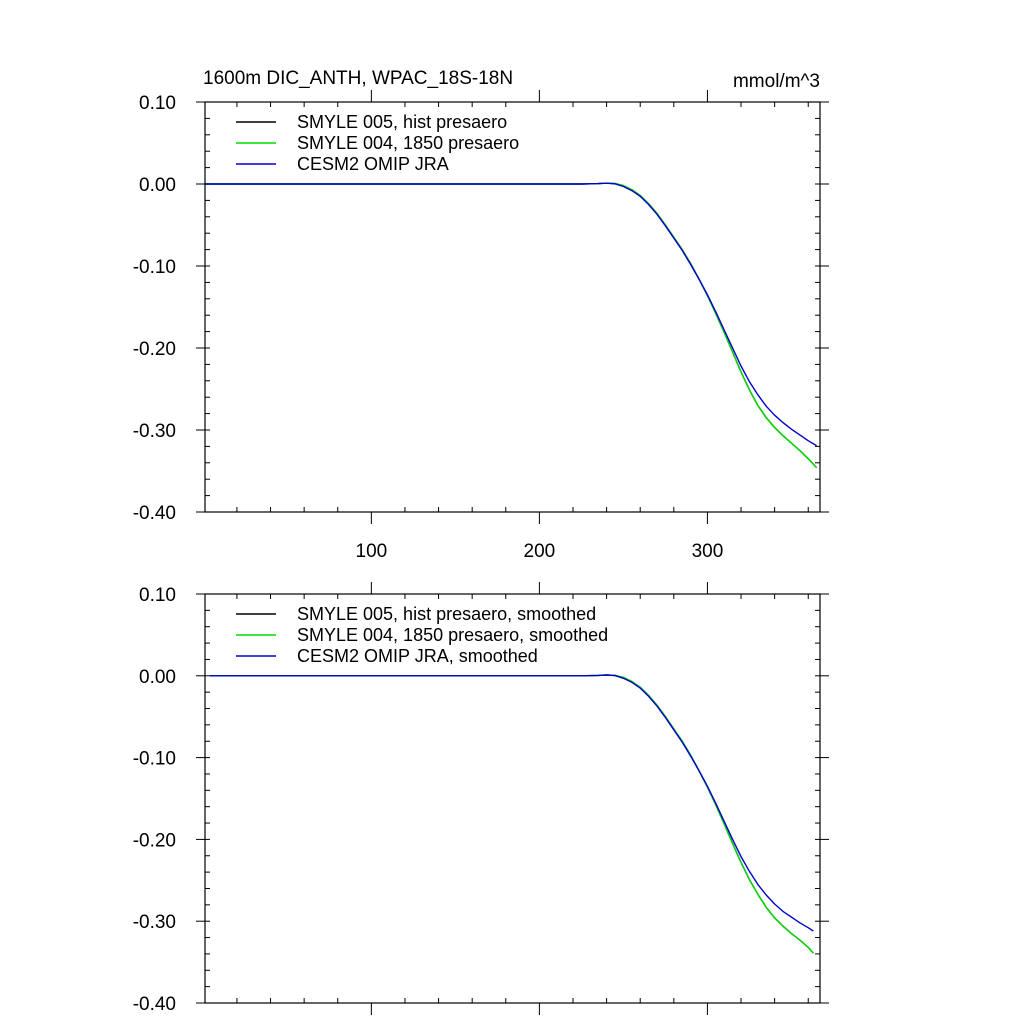 The height and width of the screenshot is (1024, 1024). Describe the element at coordinates (417, 656) in the screenshot. I see `legend-label-3: CESM2 OMIP JRA, smoothed` at that location.